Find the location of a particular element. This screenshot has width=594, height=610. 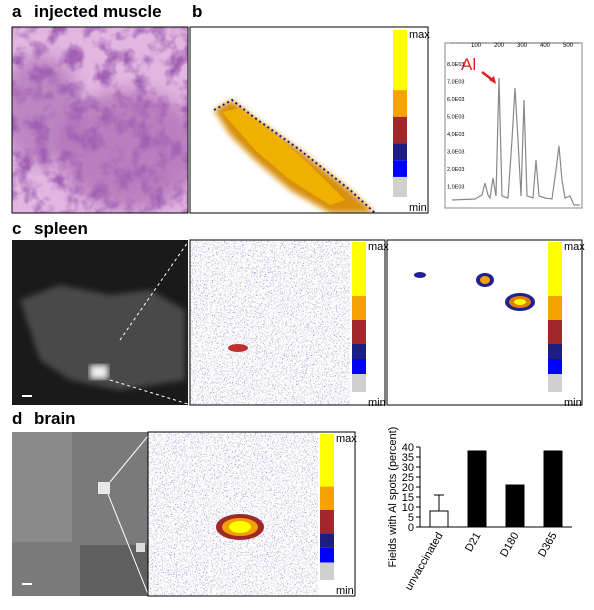

spectrum-y-tick: 7,0E03 is located at coordinates (455, 83).